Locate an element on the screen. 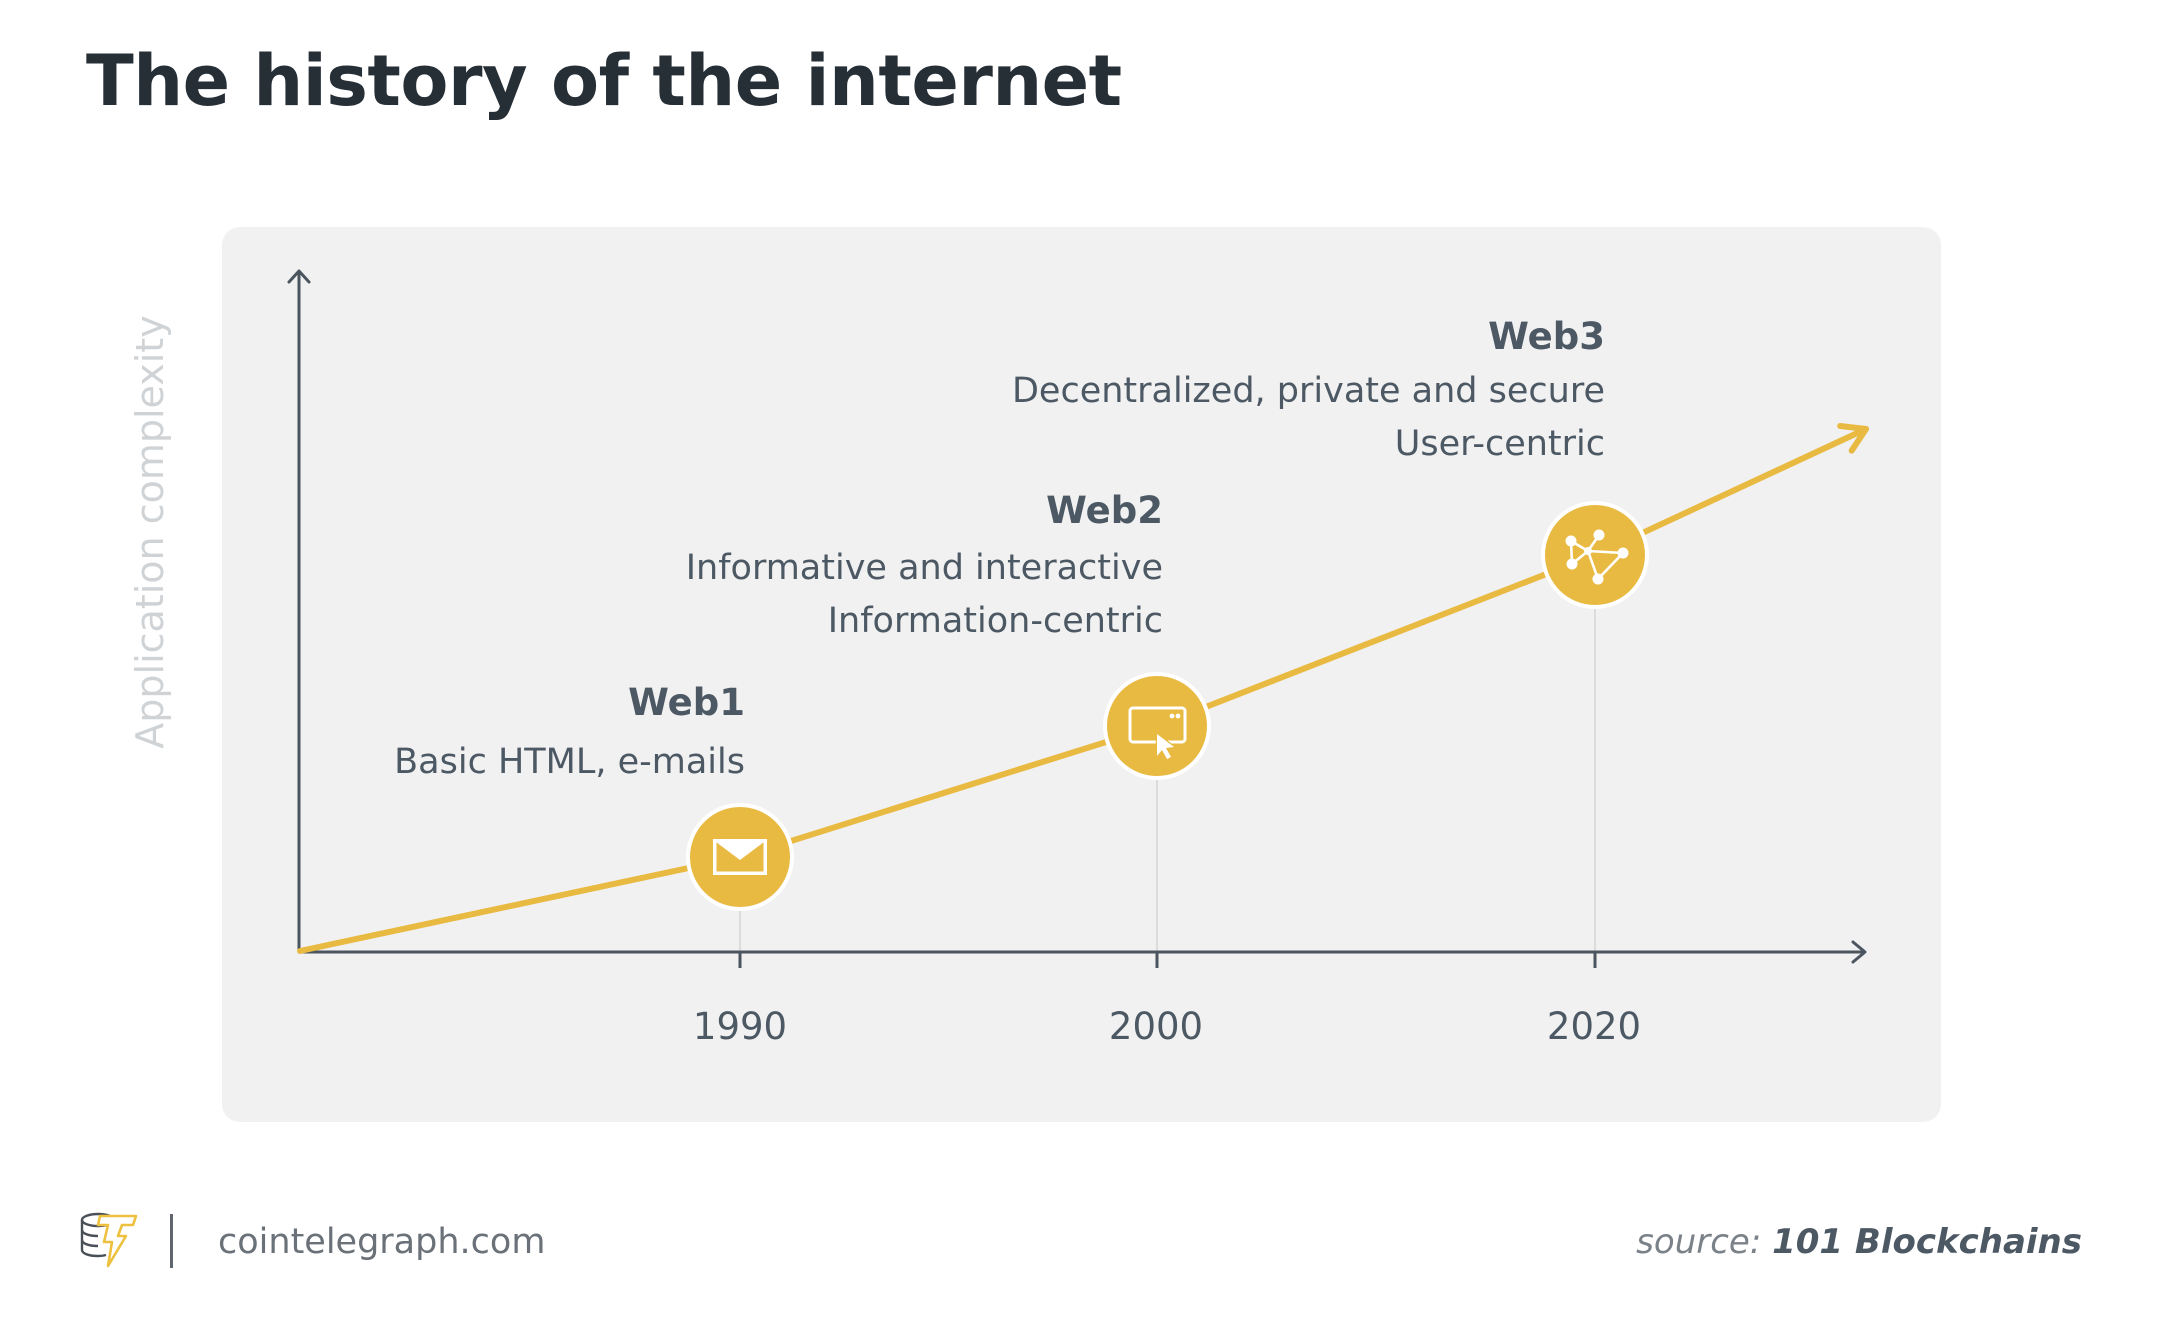 This screenshot has width=2170, height=1334. guide-lines is located at coordinates (1167, 779).